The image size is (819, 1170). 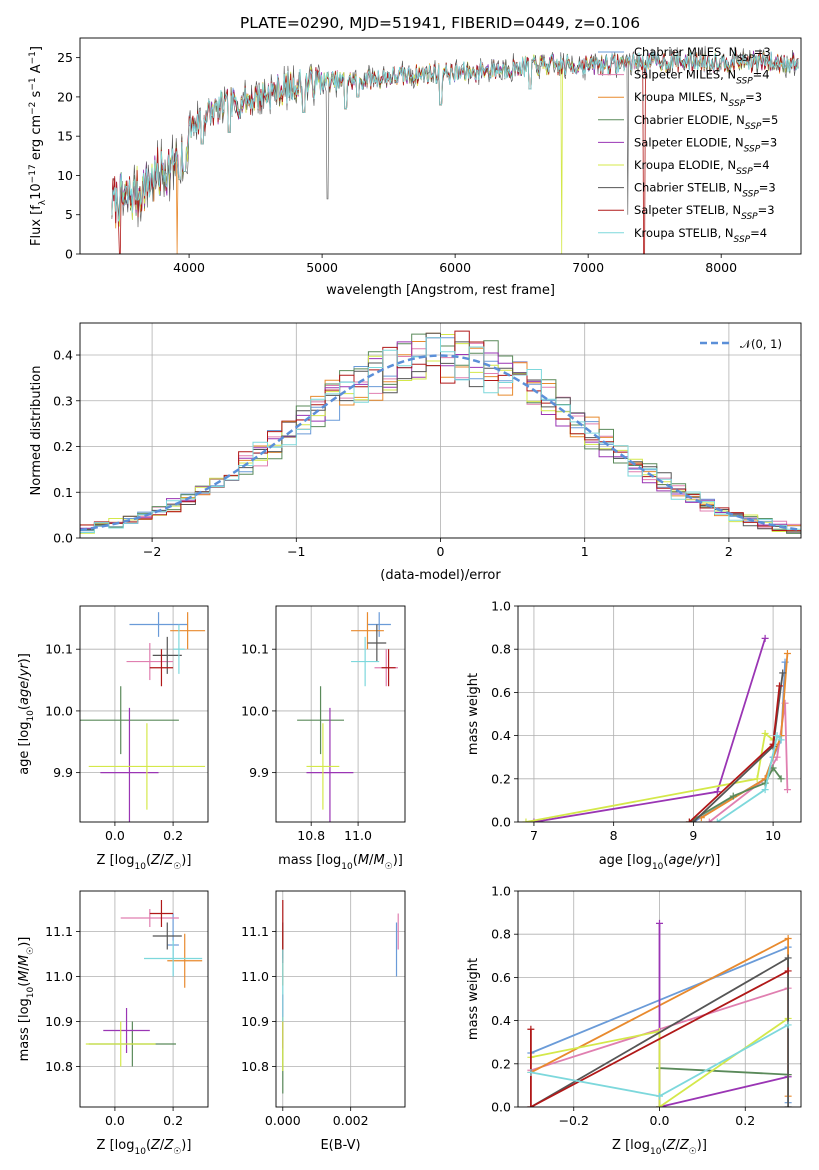 What do you see at coordinates (687, 210) in the screenshot?
I see `label-part: Salpeter STELIB, N` at bounding box center [687, 210].